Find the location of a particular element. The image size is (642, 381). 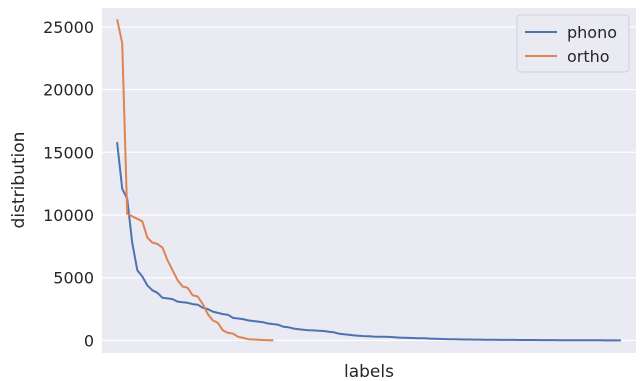

x-axis-title: labels is located at coordinates (369, 371).